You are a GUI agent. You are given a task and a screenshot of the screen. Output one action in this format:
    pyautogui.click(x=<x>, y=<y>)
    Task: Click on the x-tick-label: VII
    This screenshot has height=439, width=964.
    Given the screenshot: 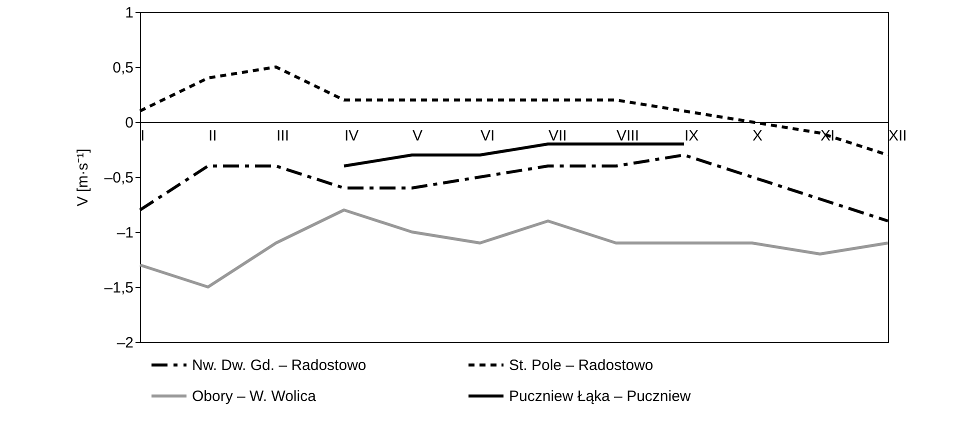 What is the action you would take?
    pyautogui.click(x=557, y=136)
    